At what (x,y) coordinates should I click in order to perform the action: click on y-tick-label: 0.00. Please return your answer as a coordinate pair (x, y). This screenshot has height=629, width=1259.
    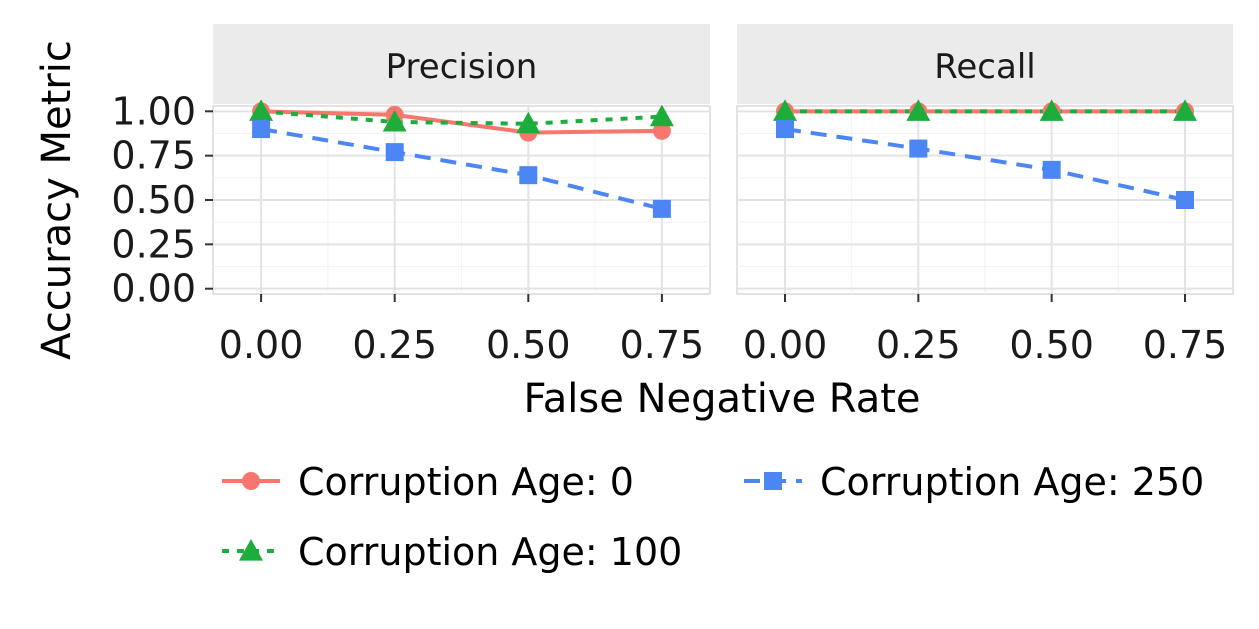
    Looking at the image, I should click on (153, 289).